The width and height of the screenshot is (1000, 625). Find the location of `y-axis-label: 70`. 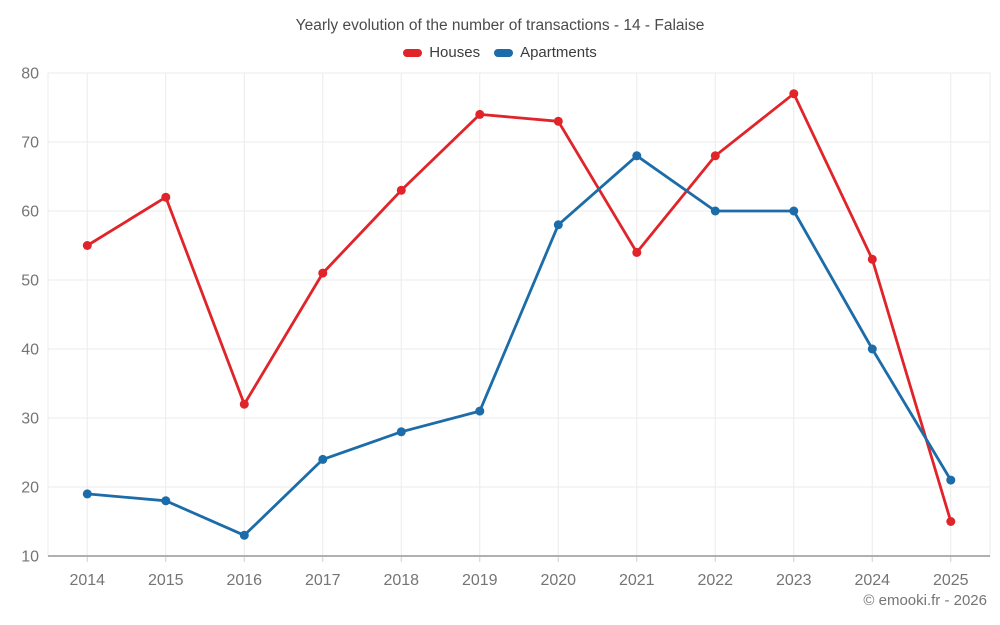

y-axis-label: 70 is located at coordinates (30, 143).